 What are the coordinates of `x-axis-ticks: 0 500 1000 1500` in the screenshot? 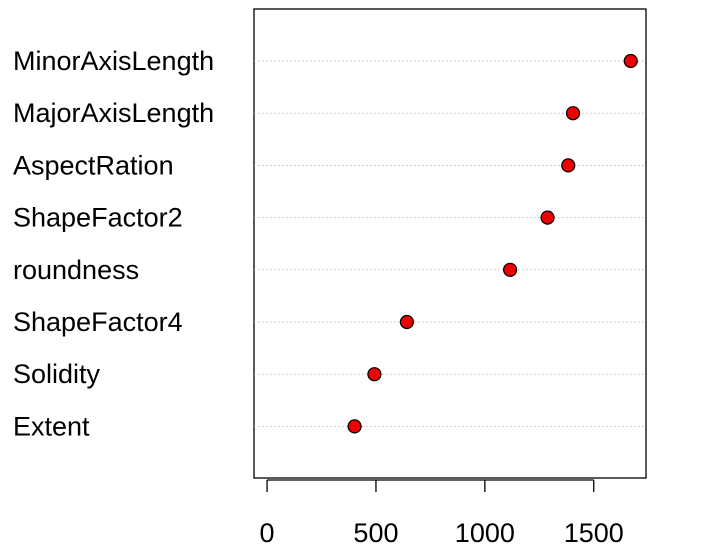 It's located at (442, 514).